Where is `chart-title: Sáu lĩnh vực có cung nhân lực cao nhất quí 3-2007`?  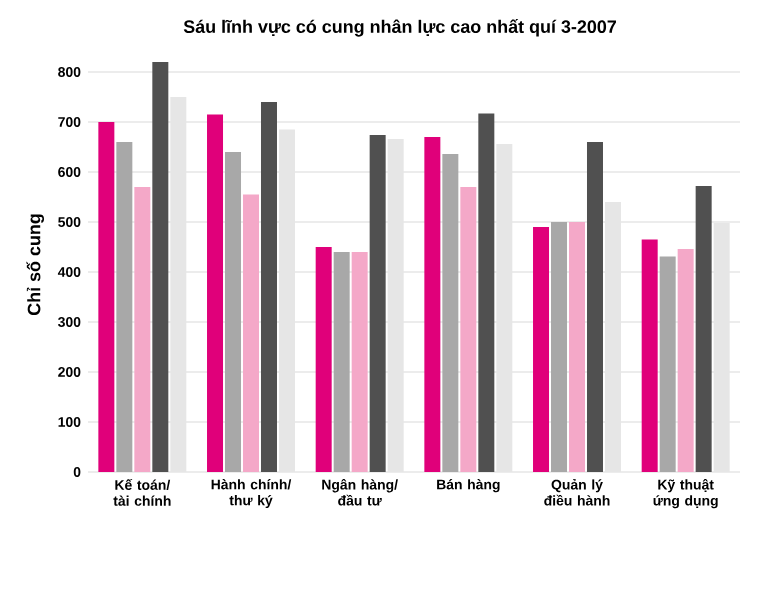
chart-title: Sáu lĩnh vực có cung nhân lực cao nhất quí 3-2007 is located at coordinates (399, 28).